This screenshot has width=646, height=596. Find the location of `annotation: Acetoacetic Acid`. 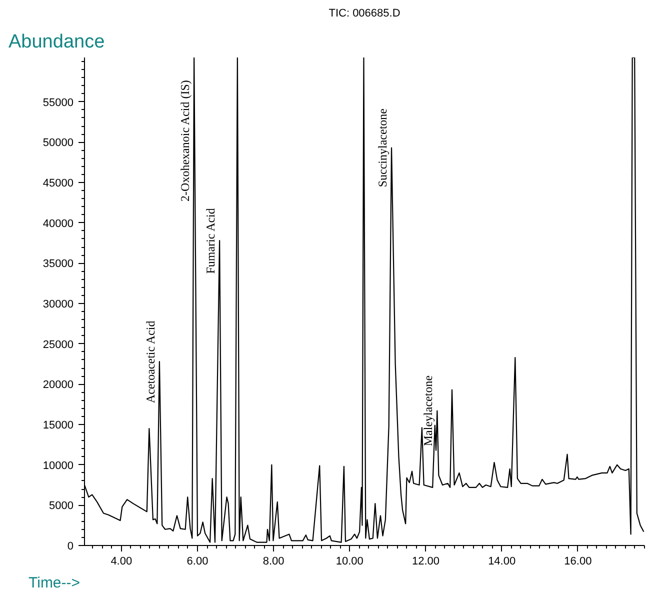

annotation: Acetoacetic Acid is located at coordinates (150, 362).